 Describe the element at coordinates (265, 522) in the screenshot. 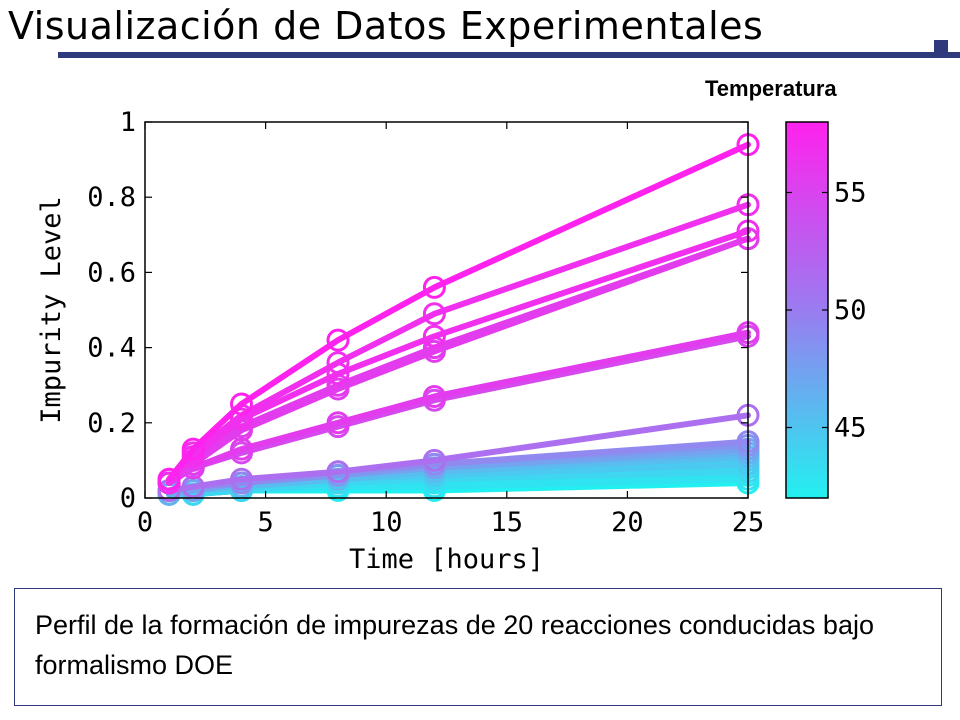

I see `x-tick-label: 5` at that location.